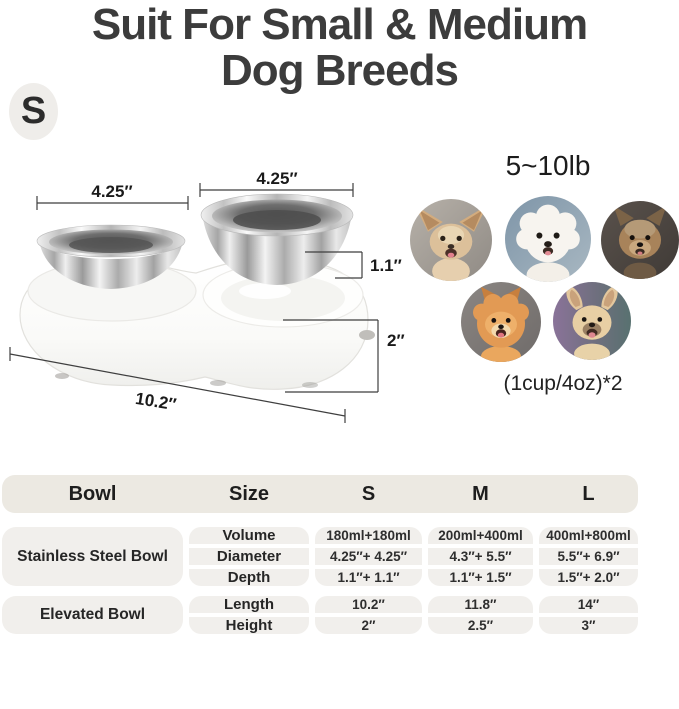  What do you see at coordinates (480, 625) in the screenshot?
I see `value-height-m: 2.5″` at bounding box center [480, 625].